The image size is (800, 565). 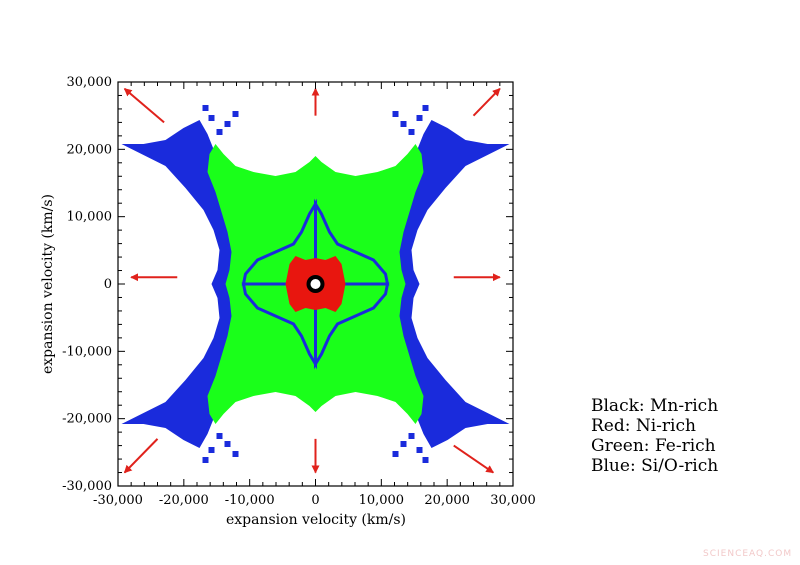 I want to click on region-si-o-filaments, so click(x=315, y=284).